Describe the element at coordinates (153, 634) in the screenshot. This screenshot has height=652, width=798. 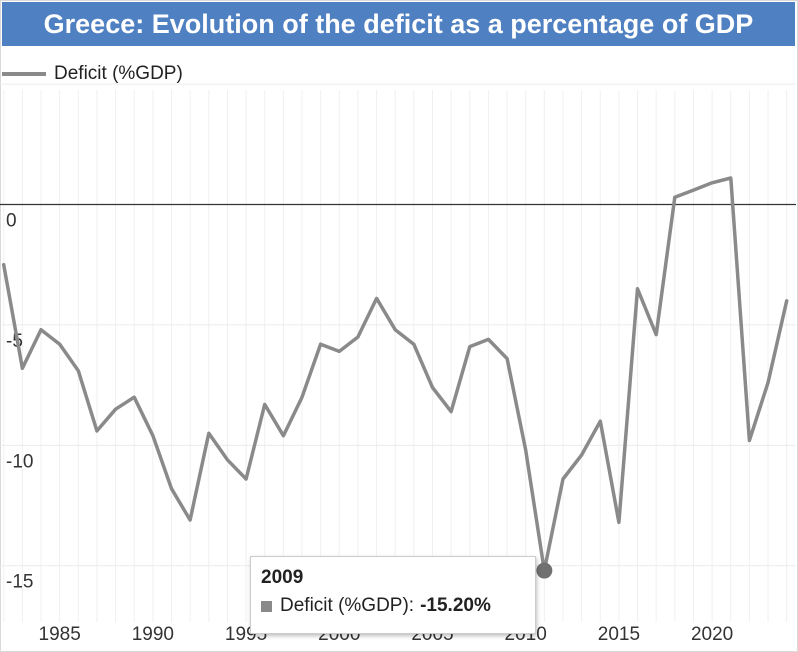
I see `x-tick-label: 1990` at that location.